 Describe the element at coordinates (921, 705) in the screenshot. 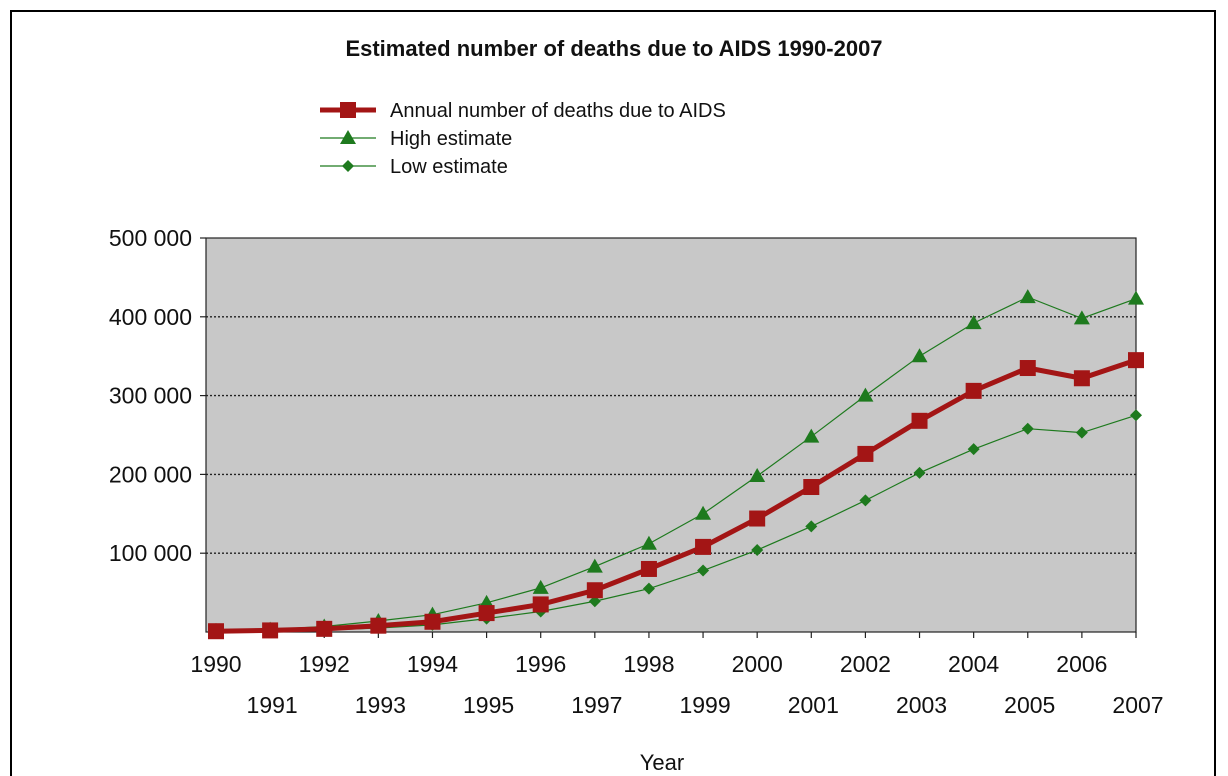

I see `x-tick-label: 2003` at that location.